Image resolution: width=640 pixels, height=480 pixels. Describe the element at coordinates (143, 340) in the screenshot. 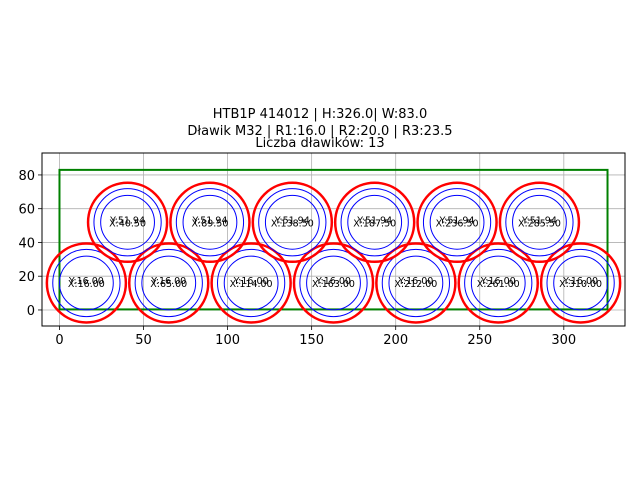

I see `x-tick-label: 50` at that location.